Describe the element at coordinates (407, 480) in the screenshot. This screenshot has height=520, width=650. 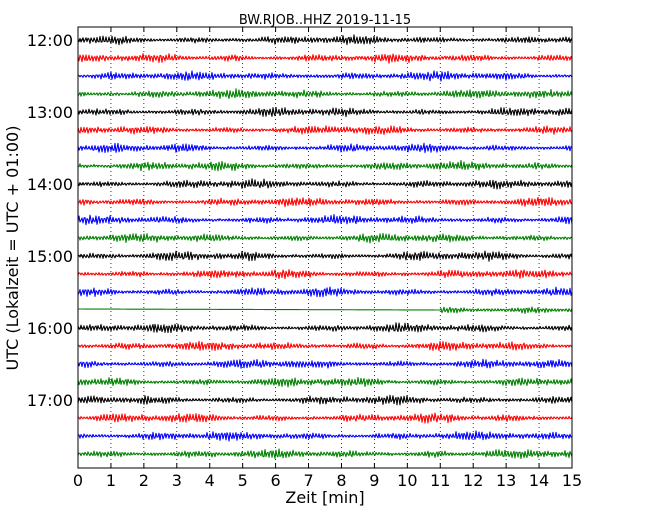
I see `x-tick-label: 10` at that location.